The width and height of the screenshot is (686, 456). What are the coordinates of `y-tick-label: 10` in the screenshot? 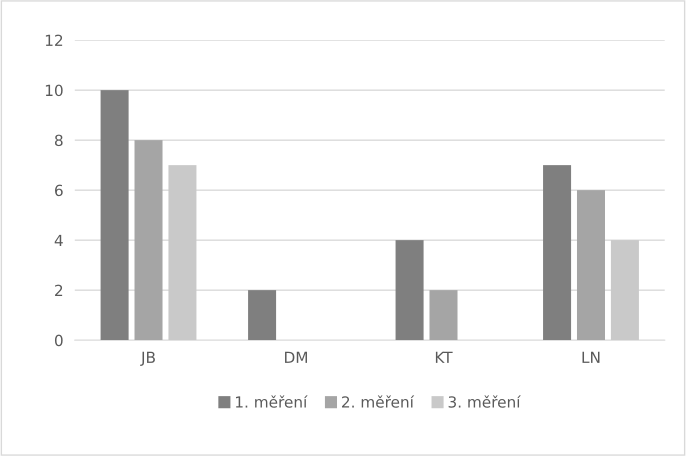 It's located at (54, 90).